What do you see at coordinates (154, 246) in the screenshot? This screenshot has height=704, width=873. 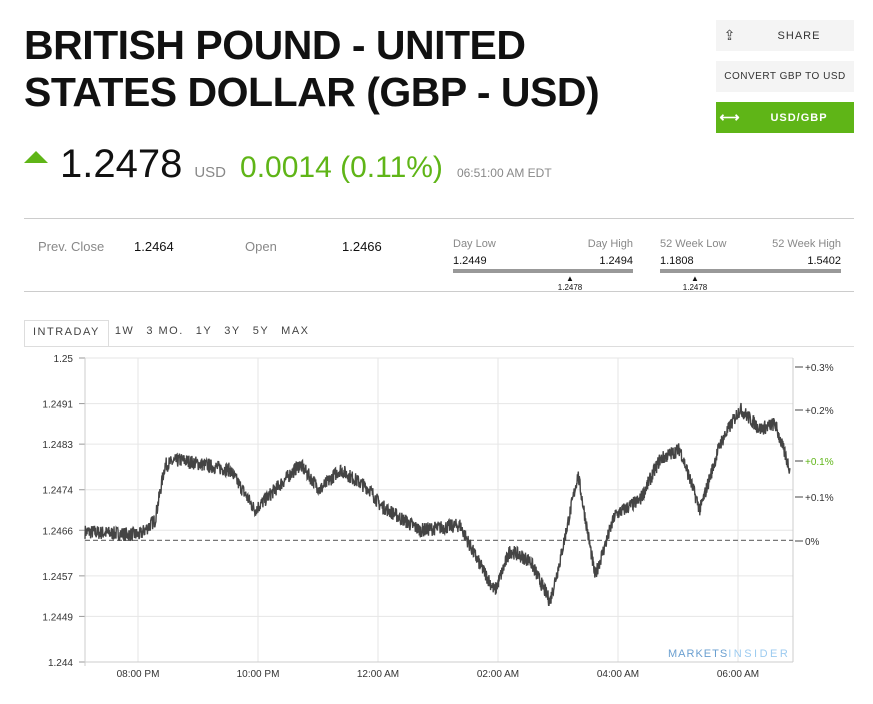 I see `prev-close-value: 1.2464` at bounding box center [154, 246].